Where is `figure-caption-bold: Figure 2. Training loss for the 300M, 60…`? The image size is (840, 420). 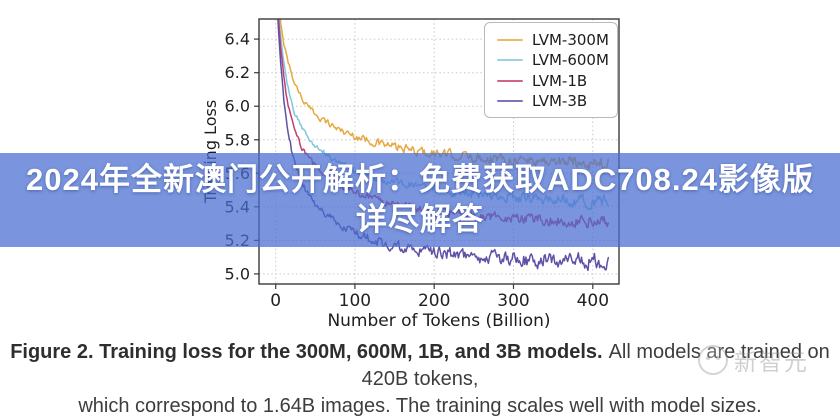 figure-caption-bold: Figure 2. Training loss for the 300M, 60… is located at coordinates (306, 352).